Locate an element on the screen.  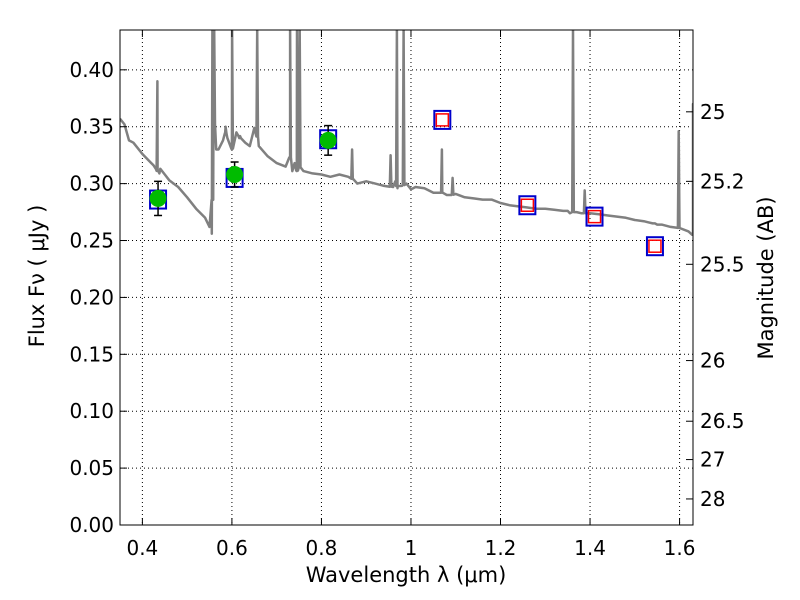
x-tick-label: 1 is located at coordinates (411, 548).